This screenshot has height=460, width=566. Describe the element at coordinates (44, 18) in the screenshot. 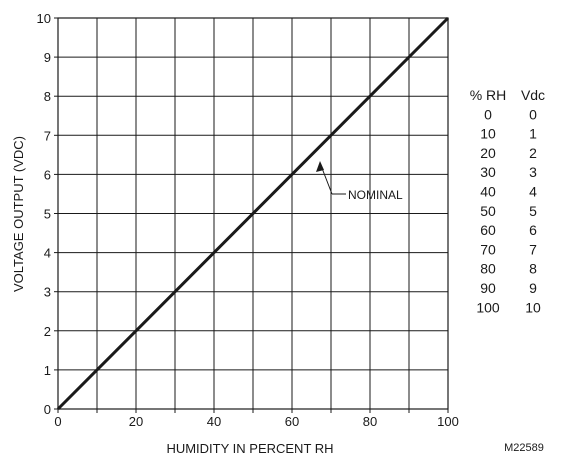

I see `y-tick-label: 10` at that location.